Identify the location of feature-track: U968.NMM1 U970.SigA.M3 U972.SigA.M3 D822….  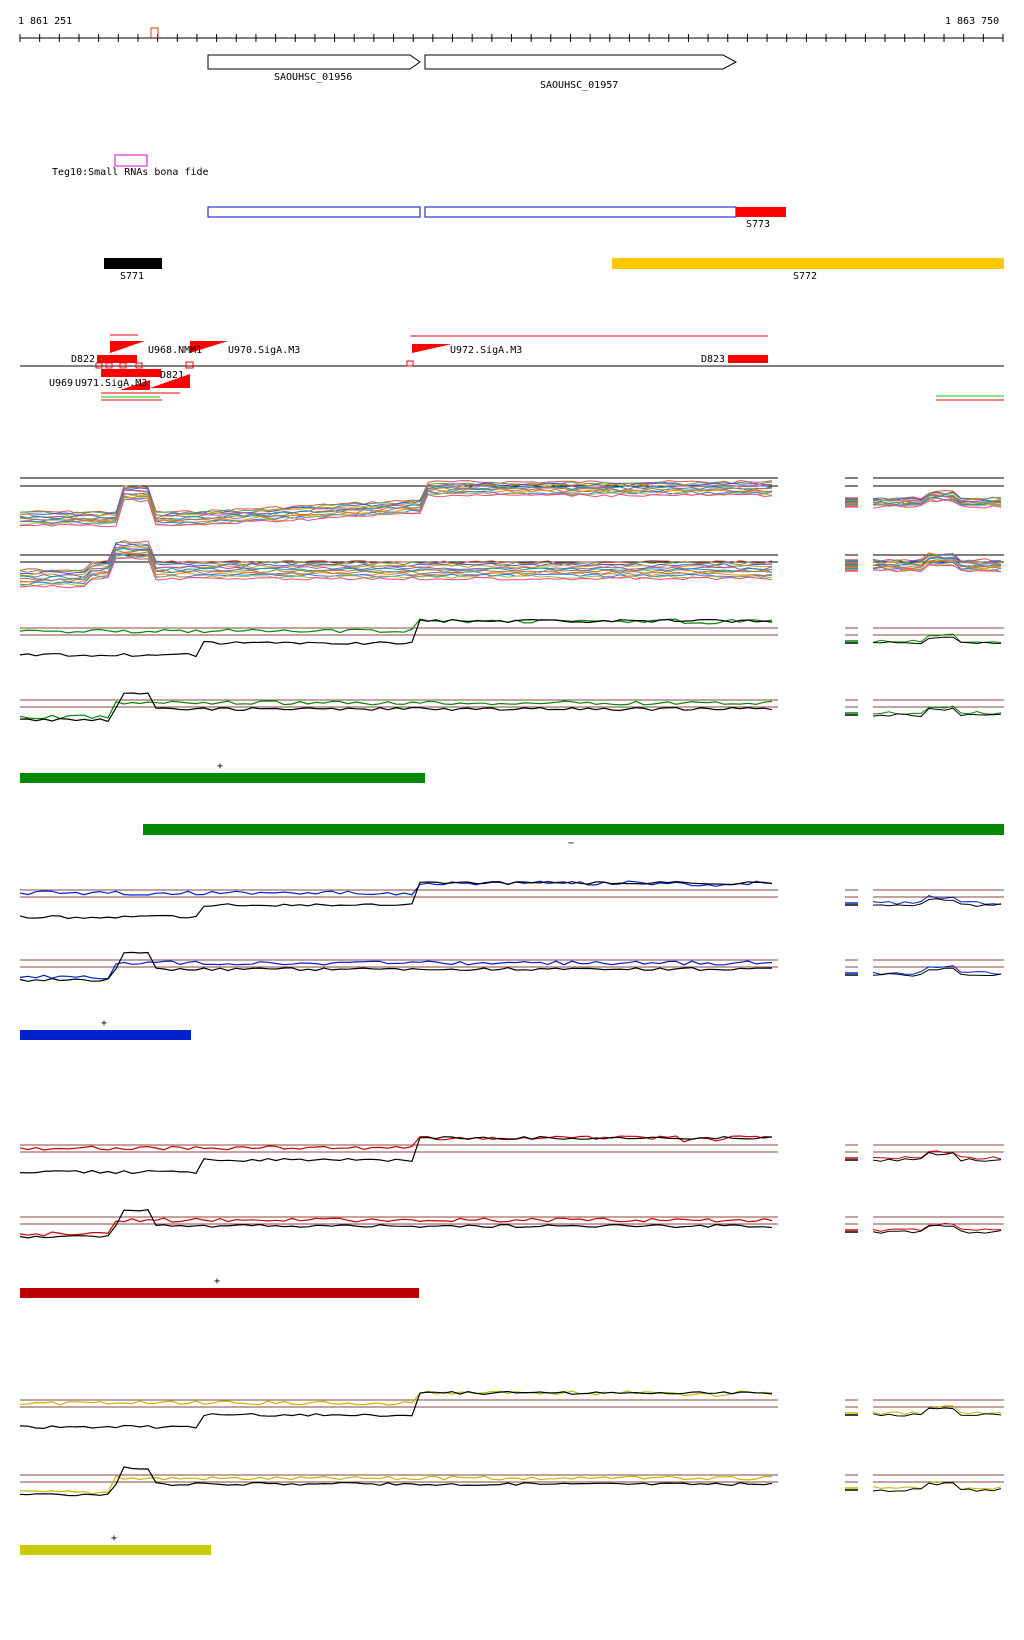
(512, 367).